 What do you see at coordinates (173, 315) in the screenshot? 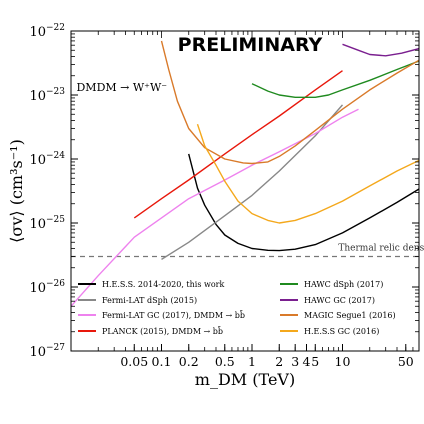
I see `legend-label-2: Fermi-LAT GC (2017), DMDM → bb̄` at bounding box center [173, 315].